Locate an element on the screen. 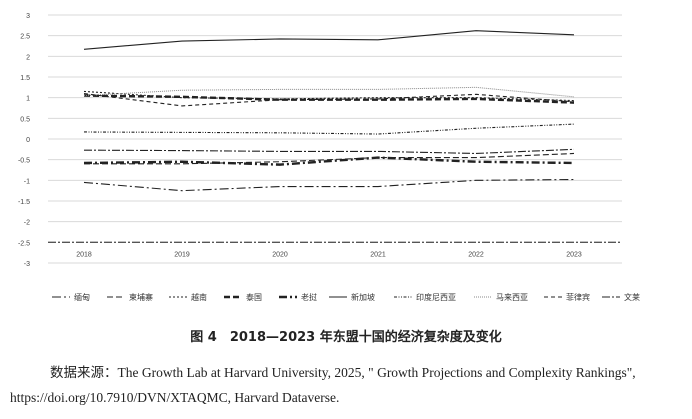 This screenshot has width=692, height=419. series-line-新加坡 is located at coordinates (329, 40).